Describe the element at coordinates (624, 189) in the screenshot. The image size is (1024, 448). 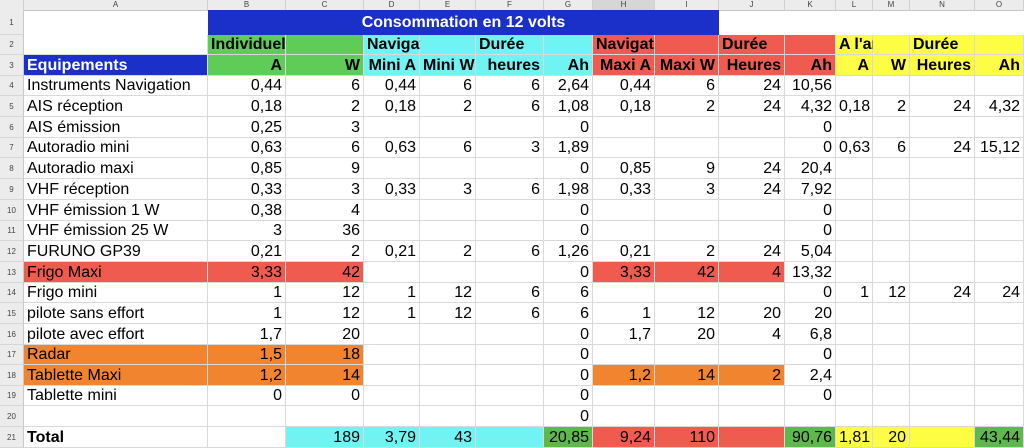
I see `cell-h9: 0,33` at that location.